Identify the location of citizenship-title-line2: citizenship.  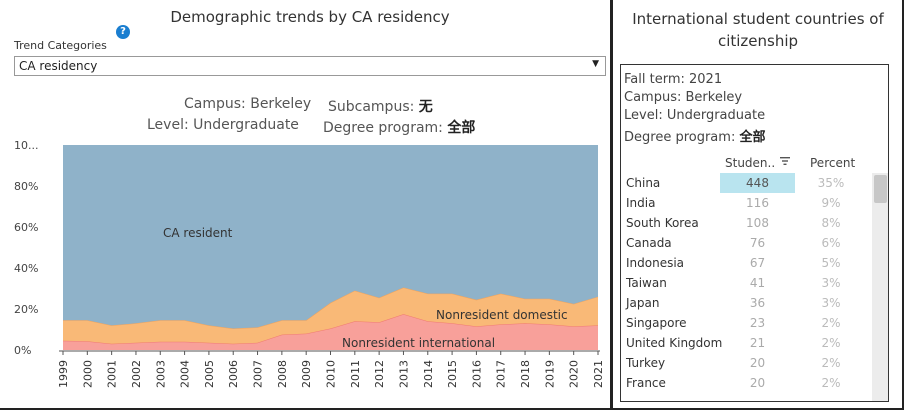
(758, 41).